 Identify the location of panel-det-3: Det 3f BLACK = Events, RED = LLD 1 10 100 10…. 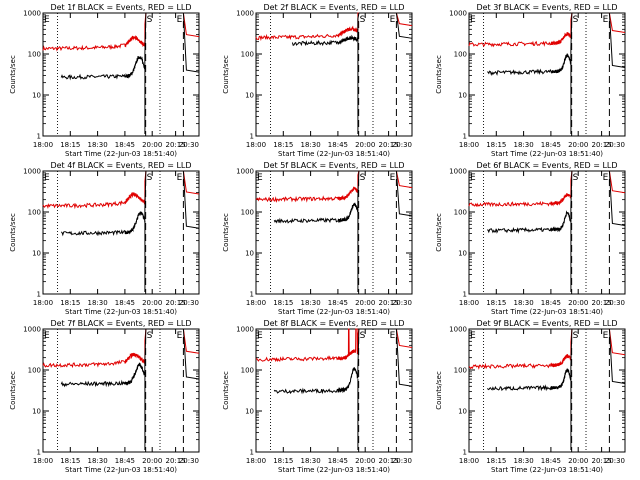
(530, 80).